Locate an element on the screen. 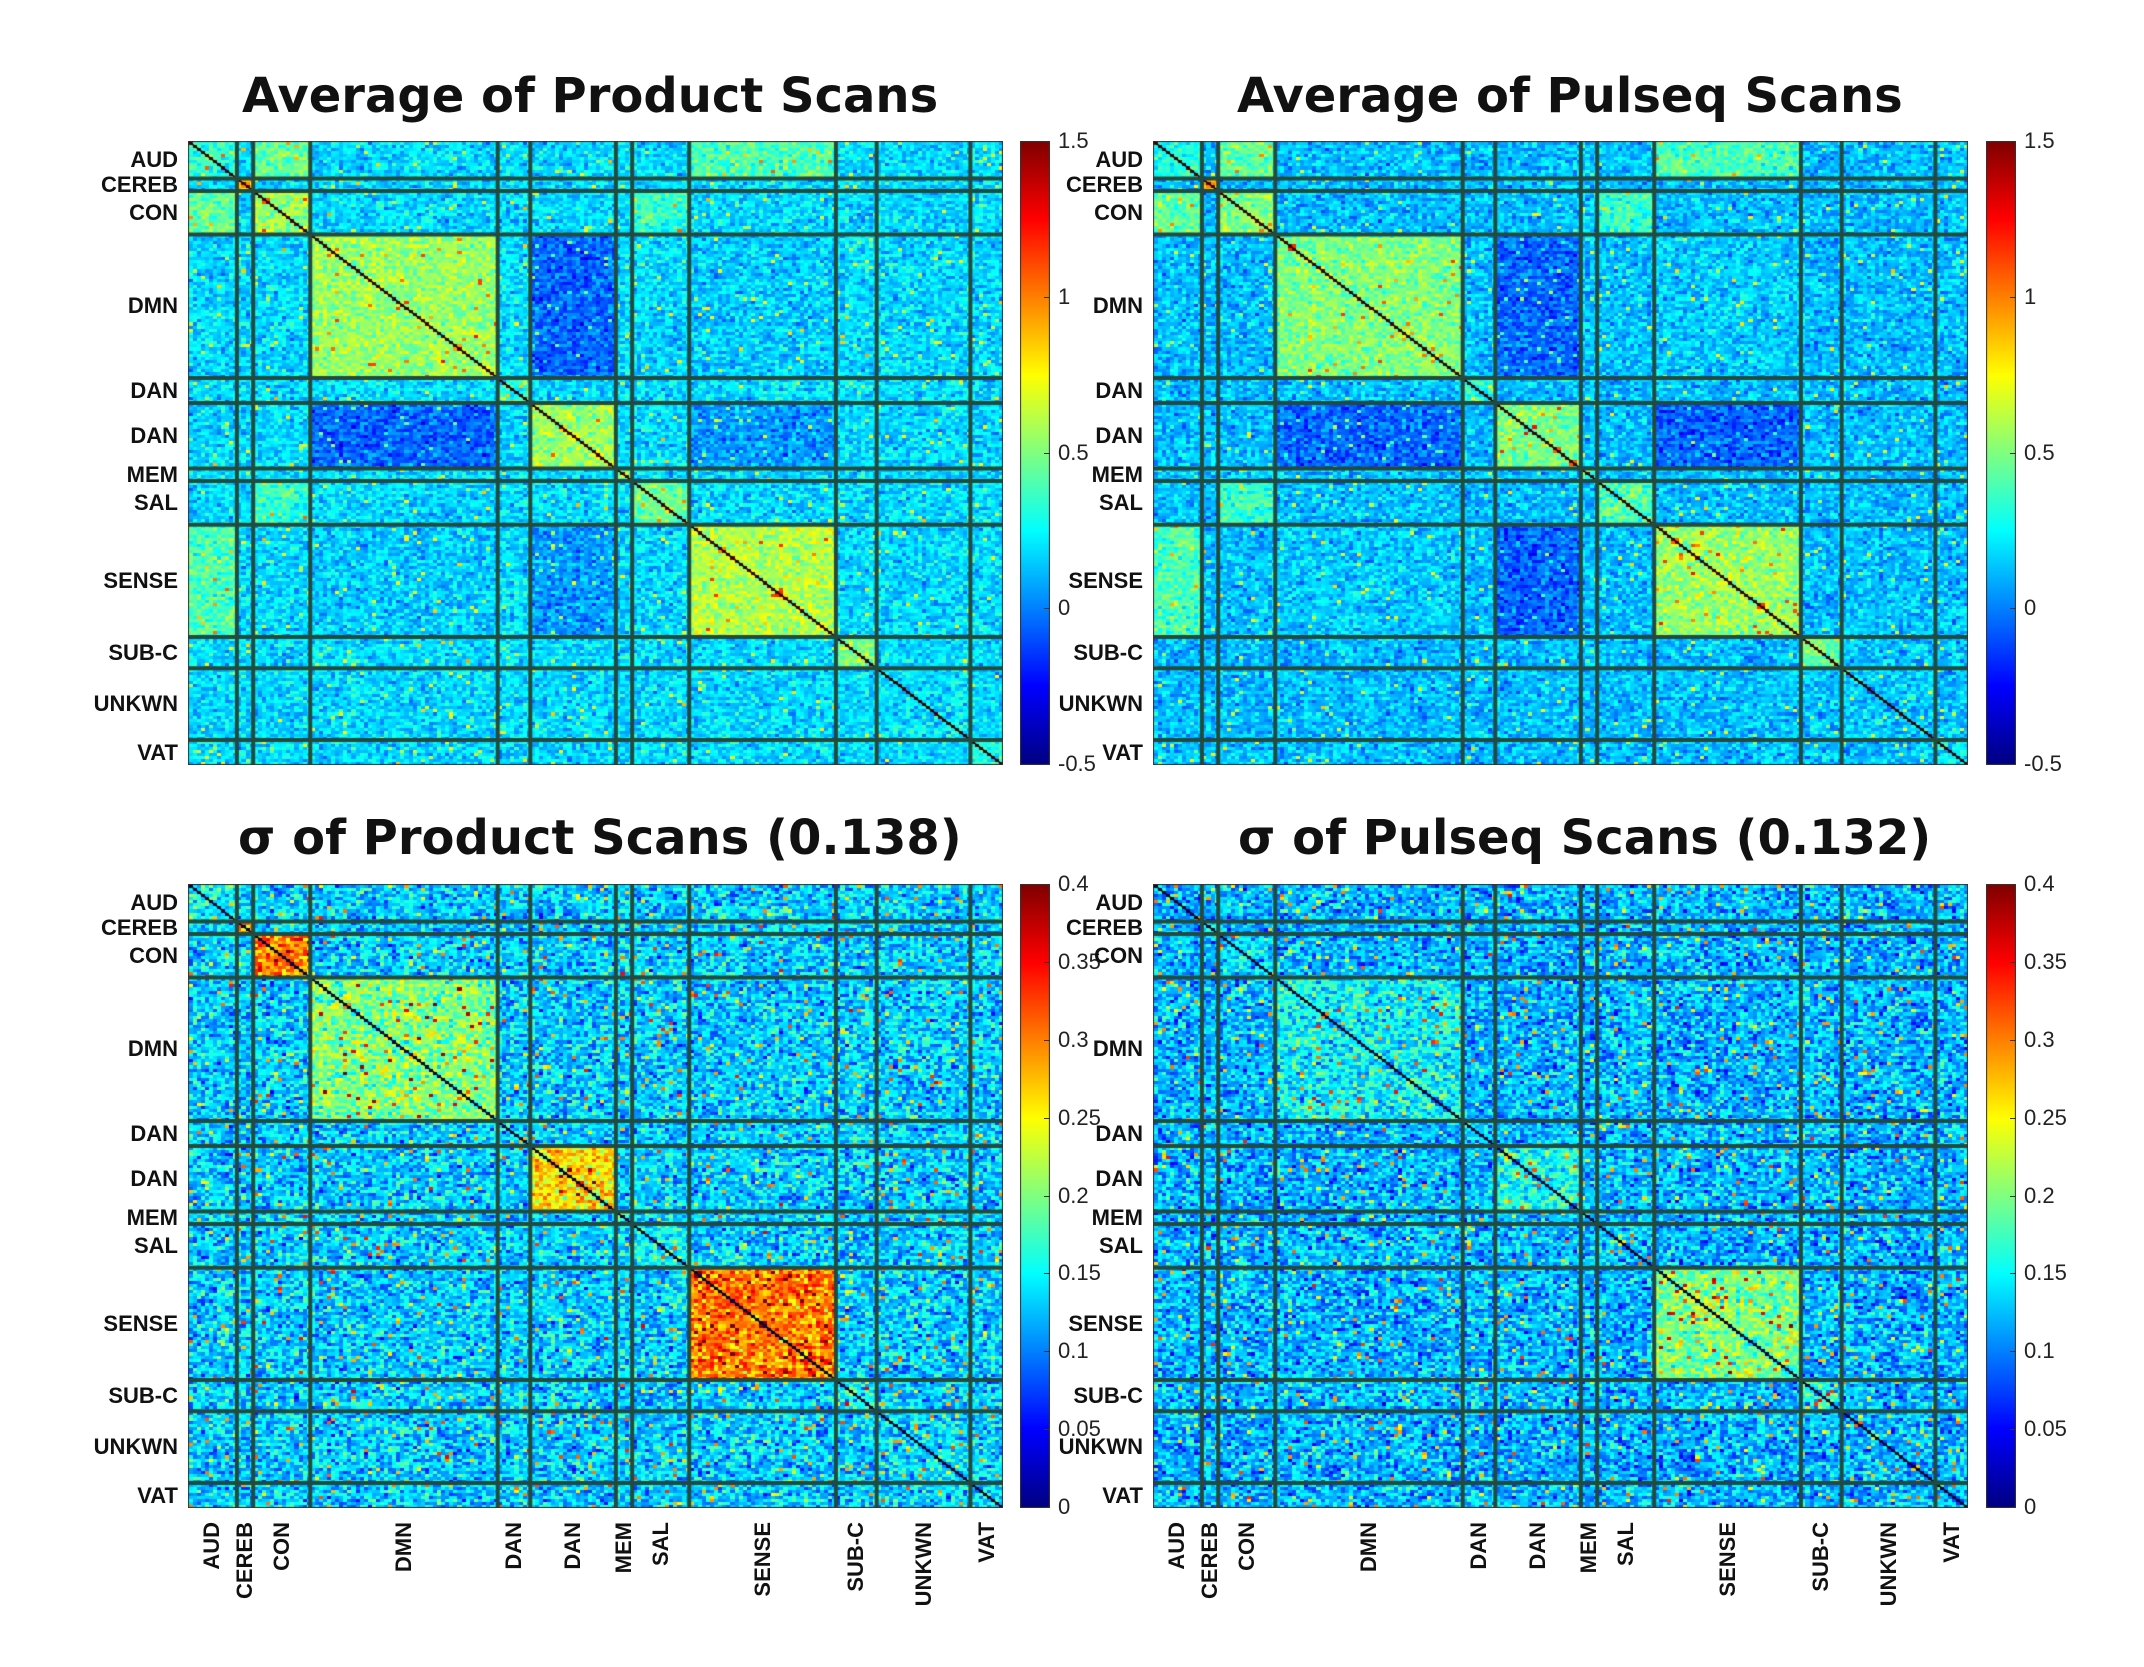 Image resolution: width=2144 pixels, height=1667 pixels. col-label-dmn: DMN is located at coordinates (1368, 1547).